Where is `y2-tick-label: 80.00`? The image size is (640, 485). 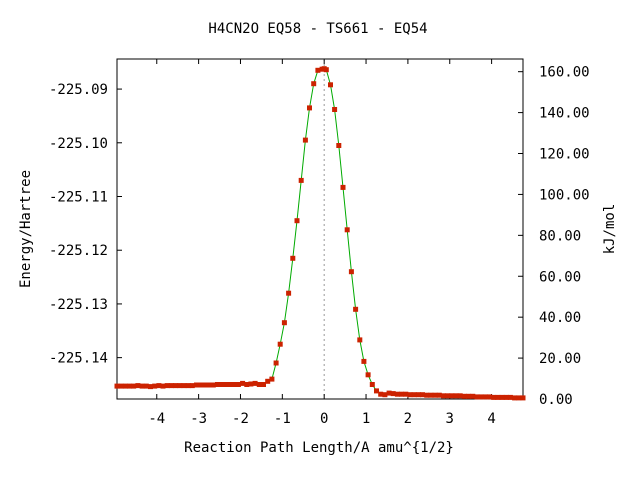 y2-tick-label: 80.00 is located at coordinates (560, 236).